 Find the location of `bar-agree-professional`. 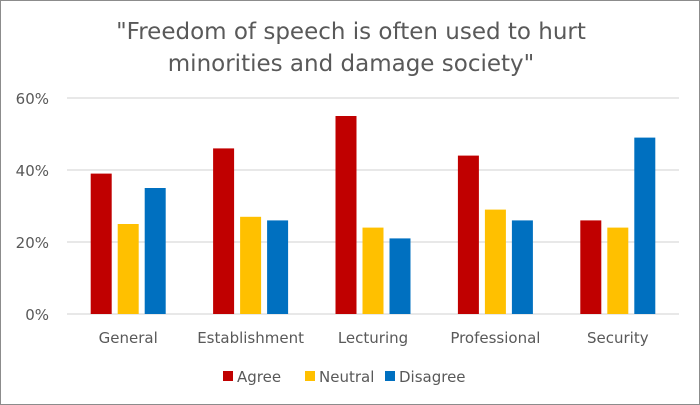

bar-agree-professional is located at coordinates (468, 234).